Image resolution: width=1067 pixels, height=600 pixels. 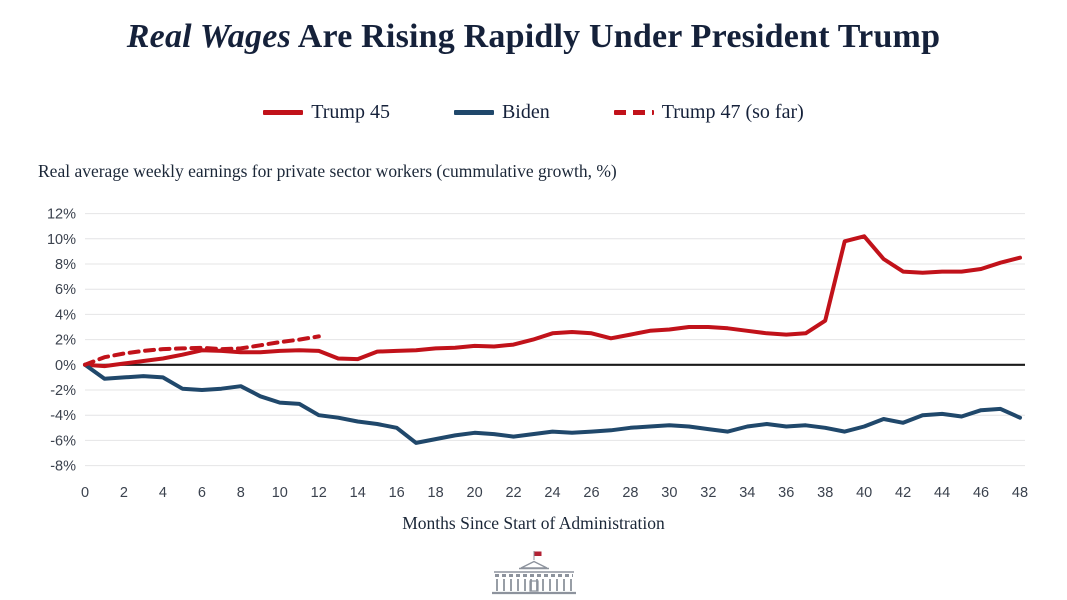 What do you see at coordinates (825, 493) in the screenshot?
I see `x-tick-label: 38` at bounding box center [825, 493].